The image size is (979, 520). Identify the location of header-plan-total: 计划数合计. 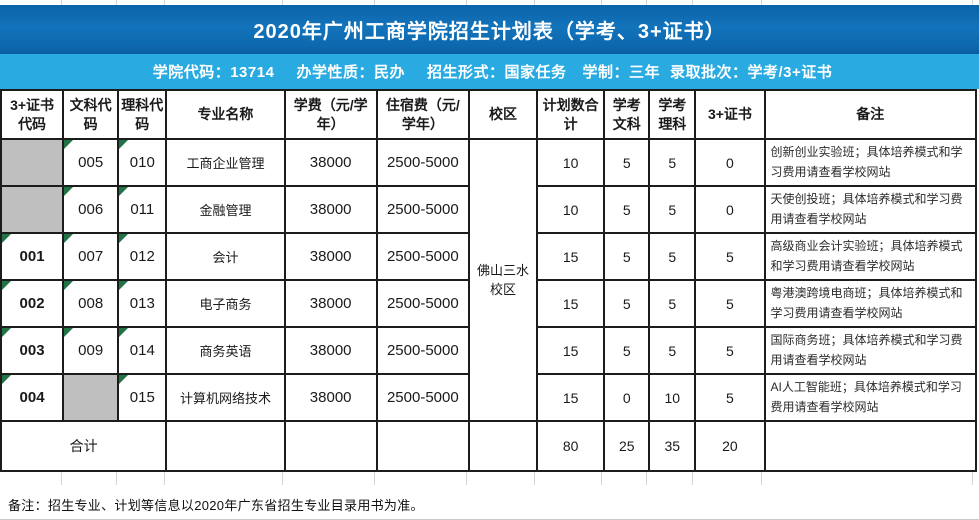
(571, 114).